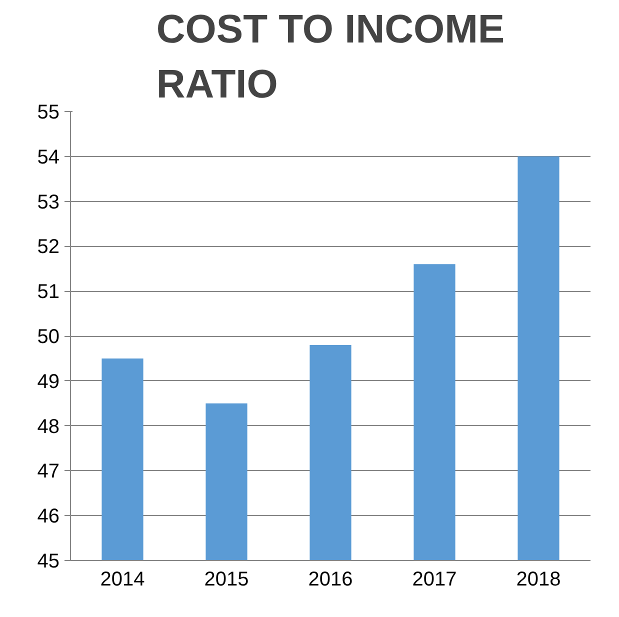 The image size is (619, 617). What do you see at coordinates (538, 579) in the screenshot?
I see `x-tick-label: 2018` at bounding box center [538, 579].